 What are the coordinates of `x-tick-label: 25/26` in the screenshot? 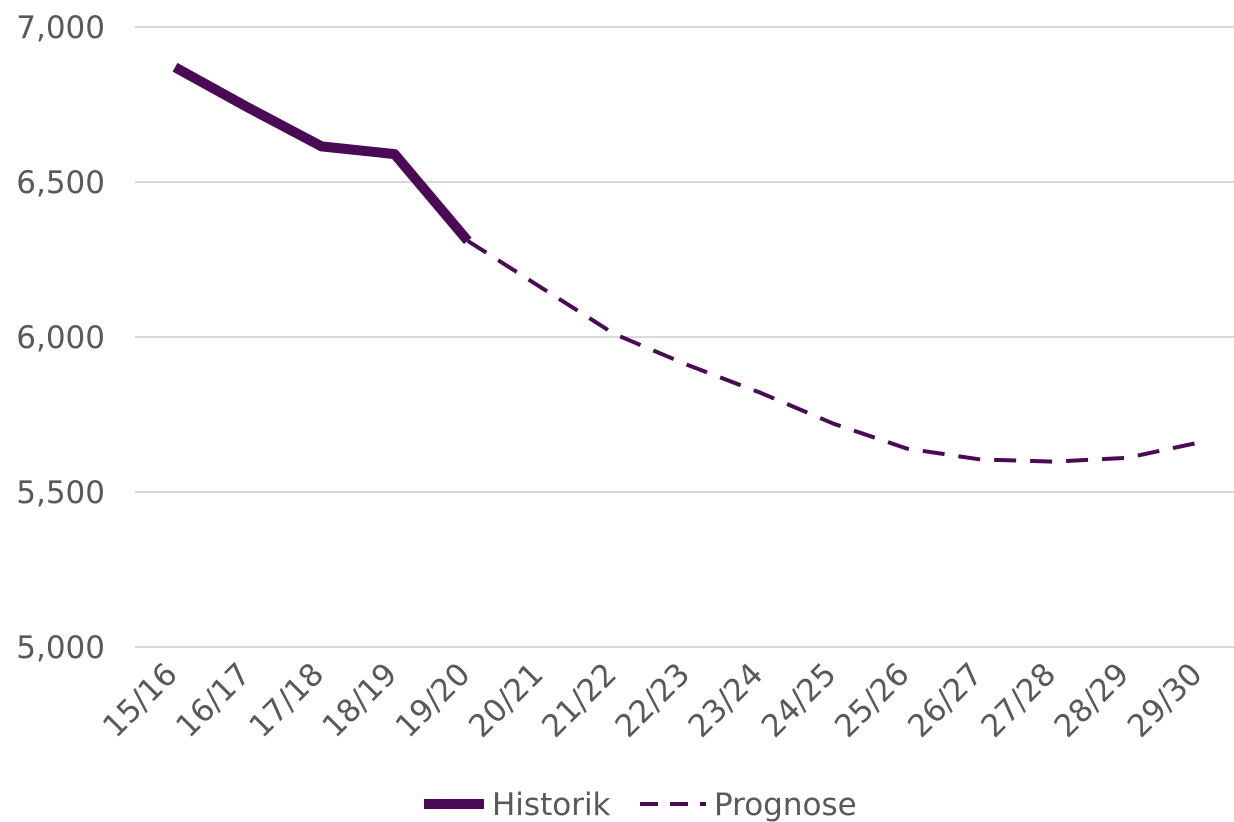 It's located at (872, 700).